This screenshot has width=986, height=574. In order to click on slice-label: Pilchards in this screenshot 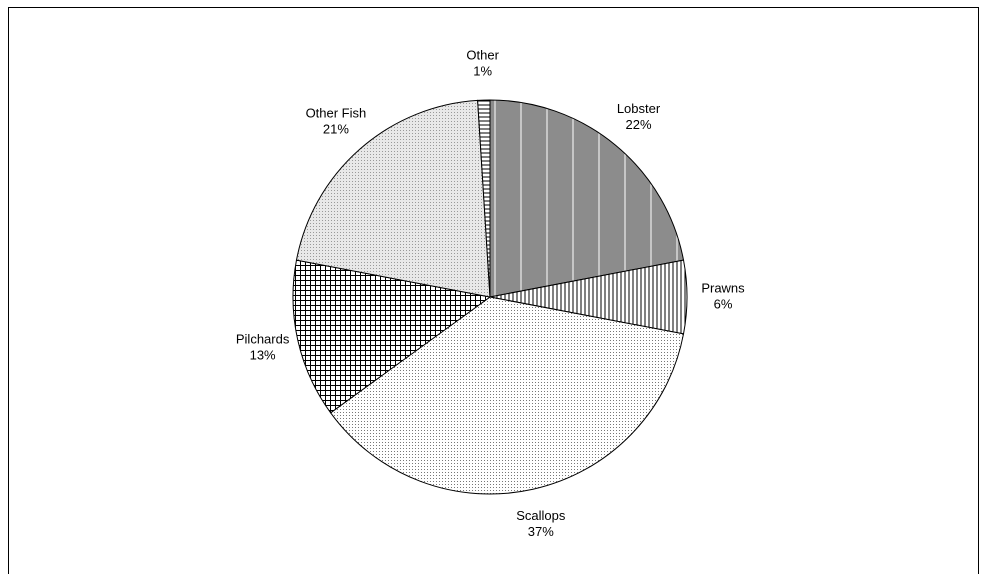, I will do `click(263, 338)`.